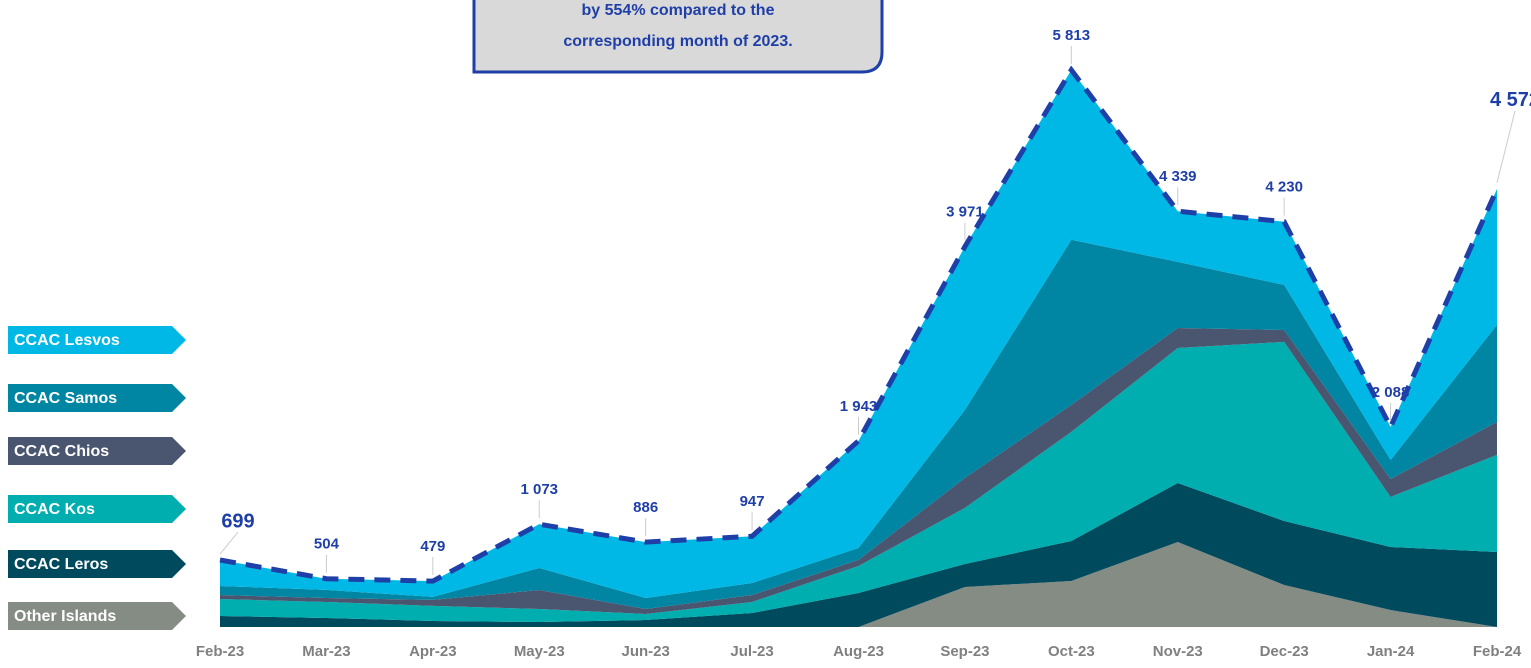  I want to click on x-tick-label: Nov-23, so click(1178, 651).